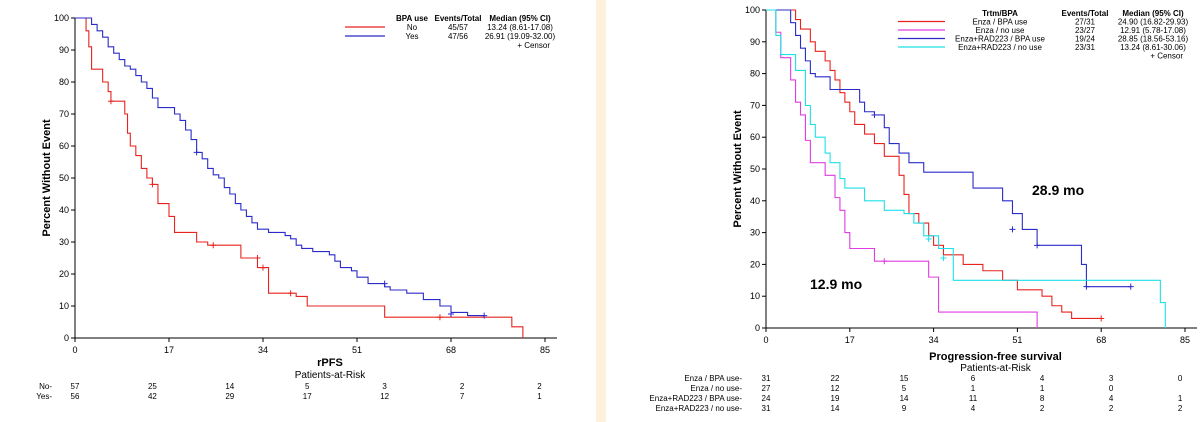 The image size is (1200, 422). Describe the element at coordinates (1000, 39) in the screenshot. I see `legend-series-name: Enza+RAD223 / BPA use` at that location.